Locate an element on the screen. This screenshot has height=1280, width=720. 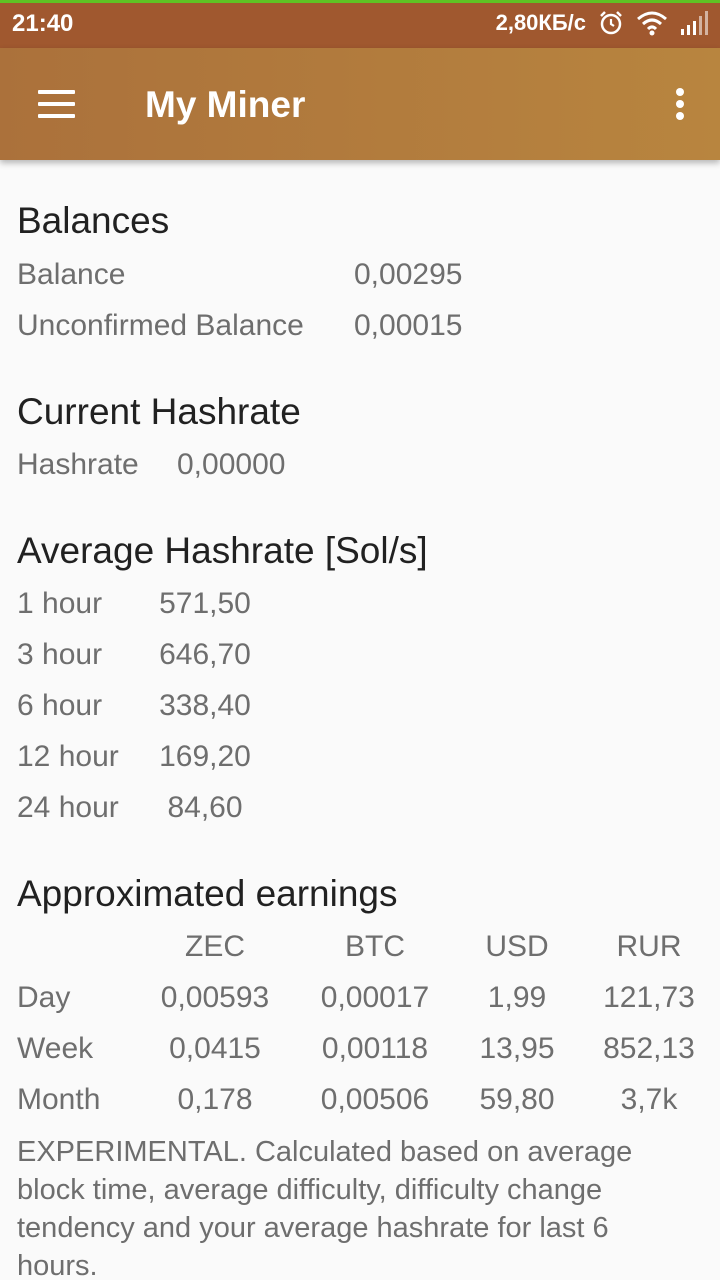
app-title: My Miner is located at coordinates (225, 104).